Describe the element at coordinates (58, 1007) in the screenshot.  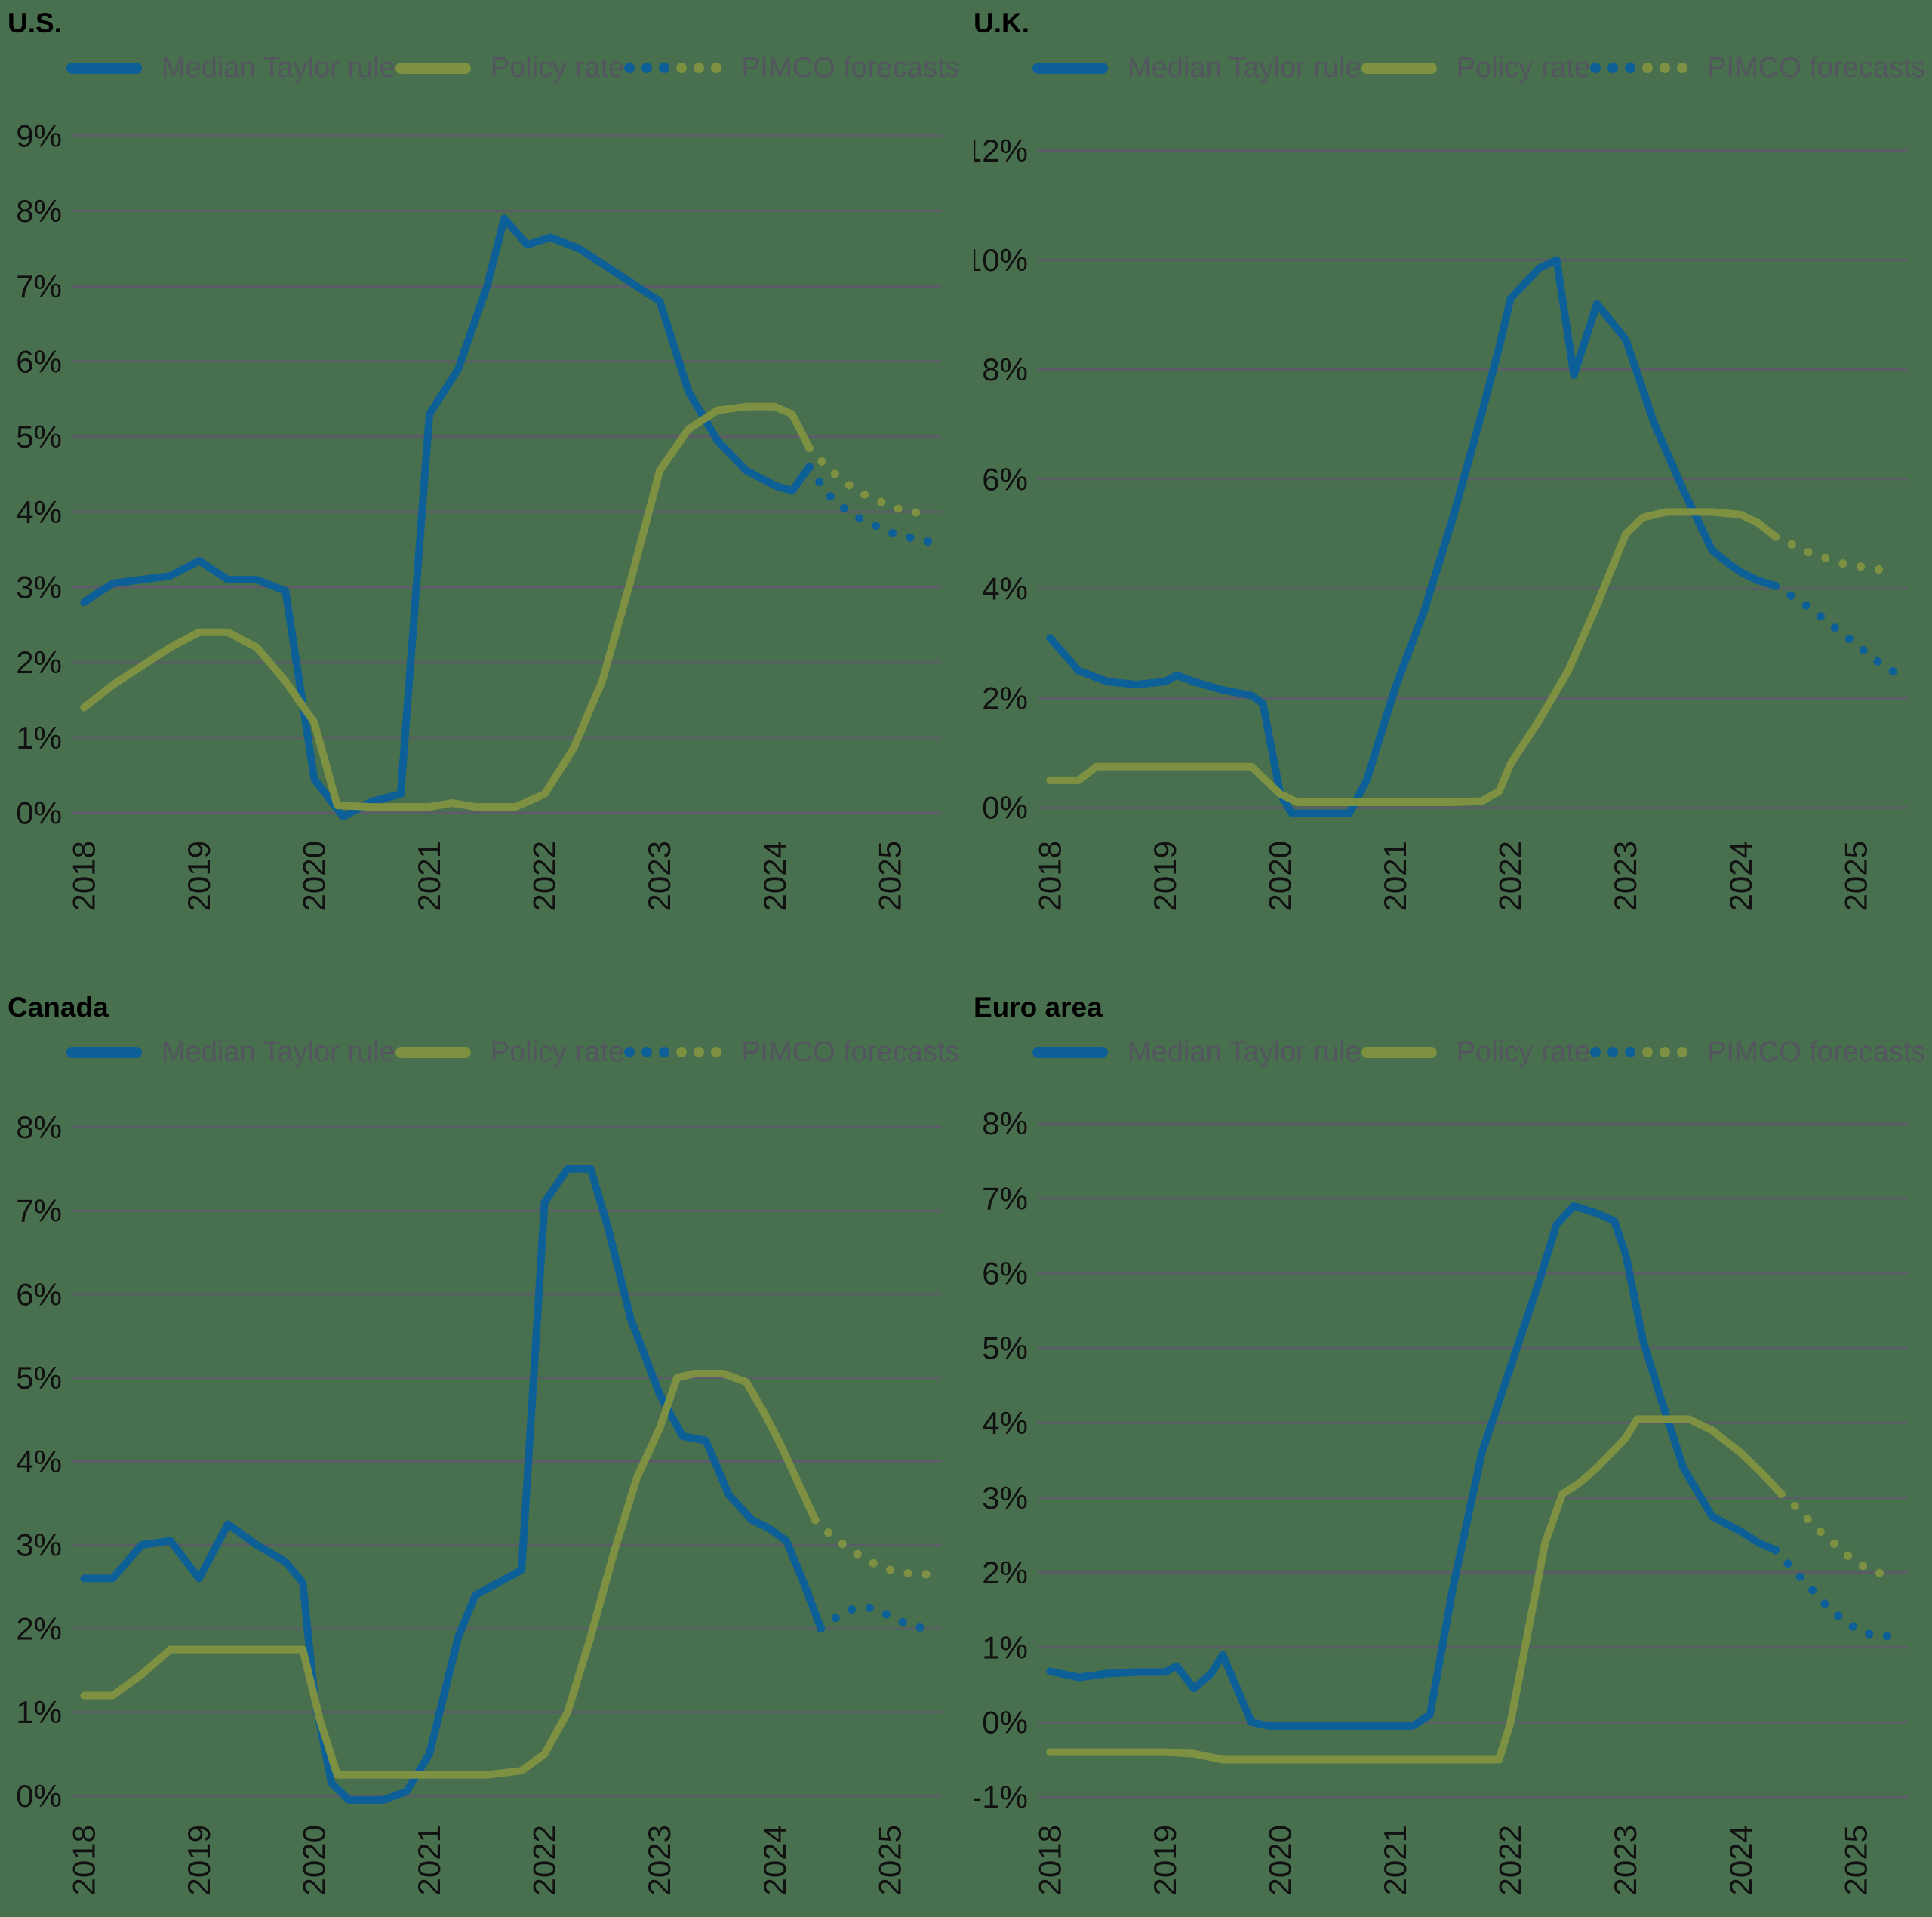
I see `panel-title: Canada` at that location.